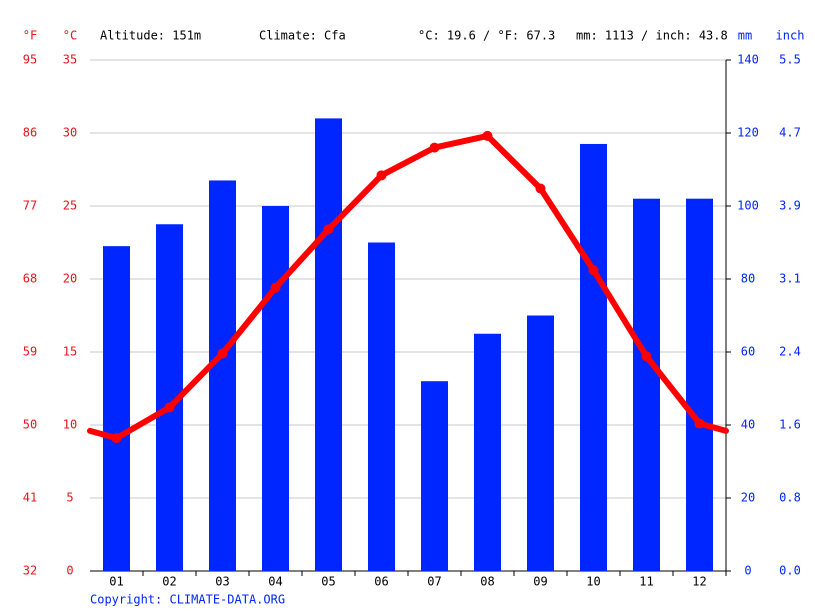 This screenshot has width=815, height=611. What do you see at coordinates (30, 206) in the screenshot?
I see `tick-label: 77` at bounding box center [30, 206].